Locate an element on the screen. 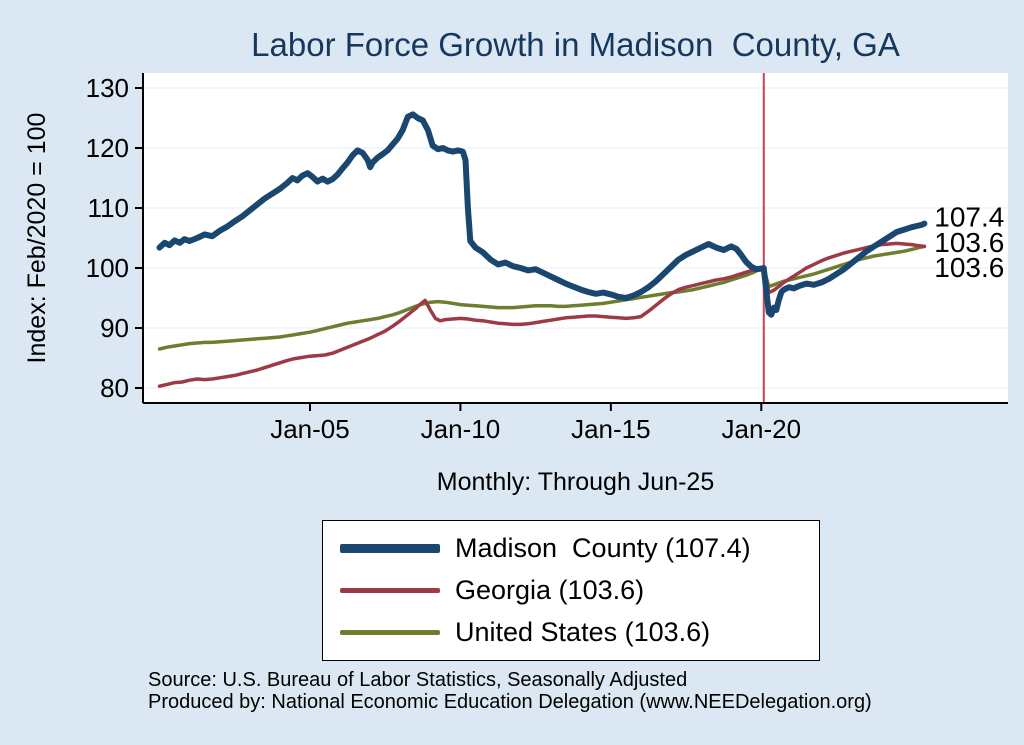 This screenshot has width=1024, height=745. x-tick-label: Jan-05 is located at coordinates (310, 429).